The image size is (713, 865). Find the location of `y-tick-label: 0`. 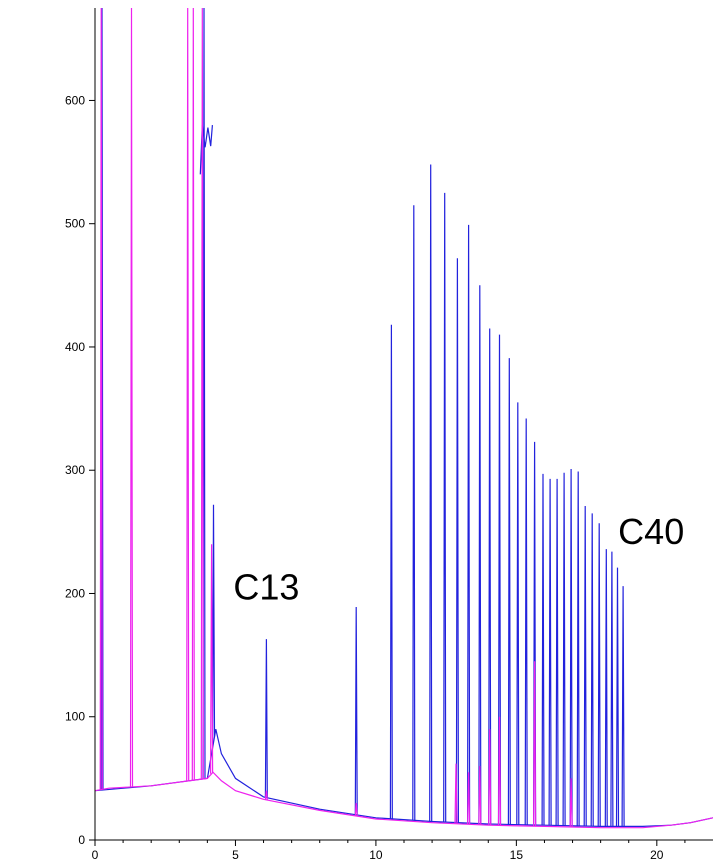

y-tick-label: 0 is located at coordinates (81, 840).